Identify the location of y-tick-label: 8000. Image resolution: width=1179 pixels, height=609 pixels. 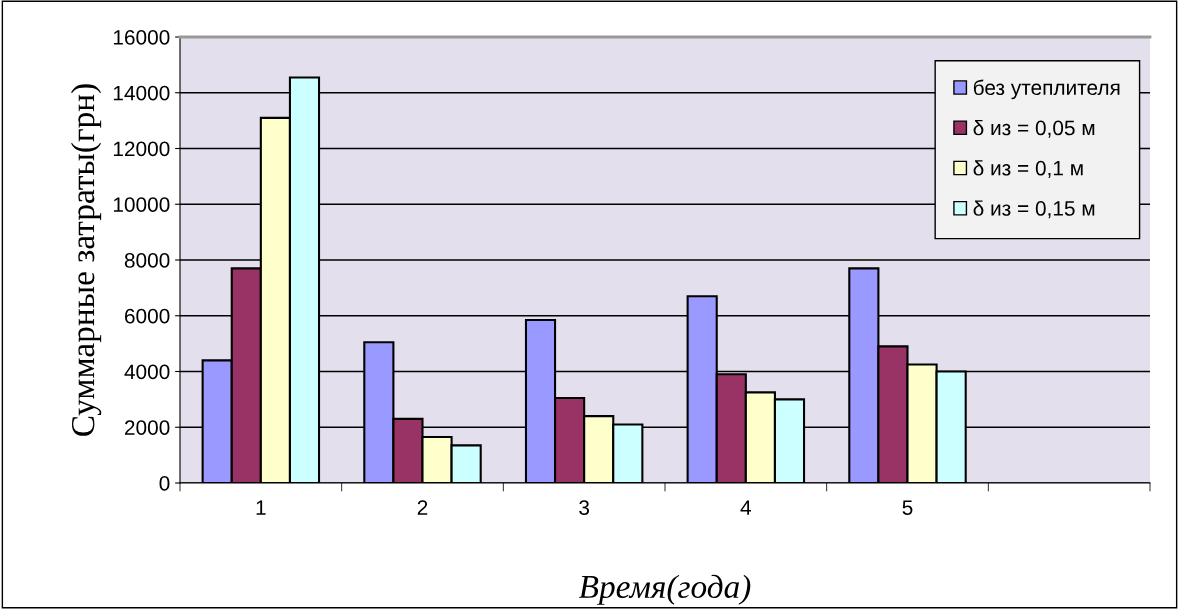
(147, 260).